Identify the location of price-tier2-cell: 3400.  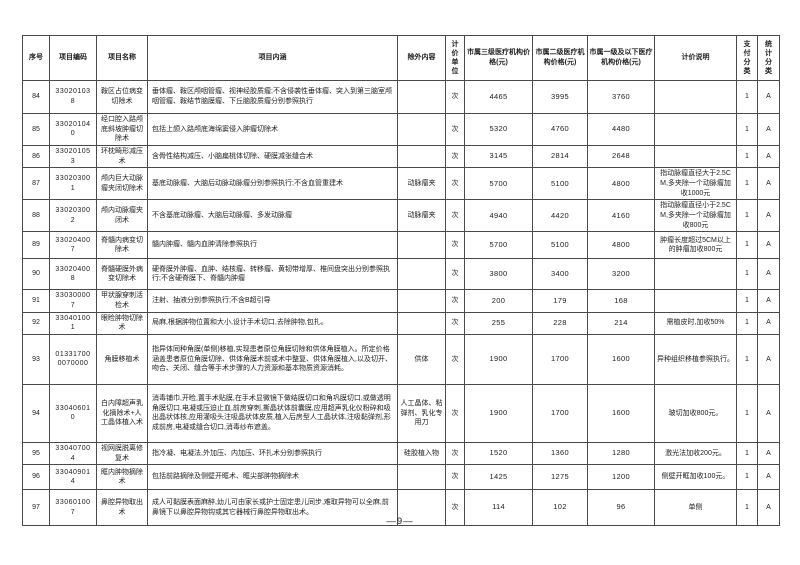
(560, 274).